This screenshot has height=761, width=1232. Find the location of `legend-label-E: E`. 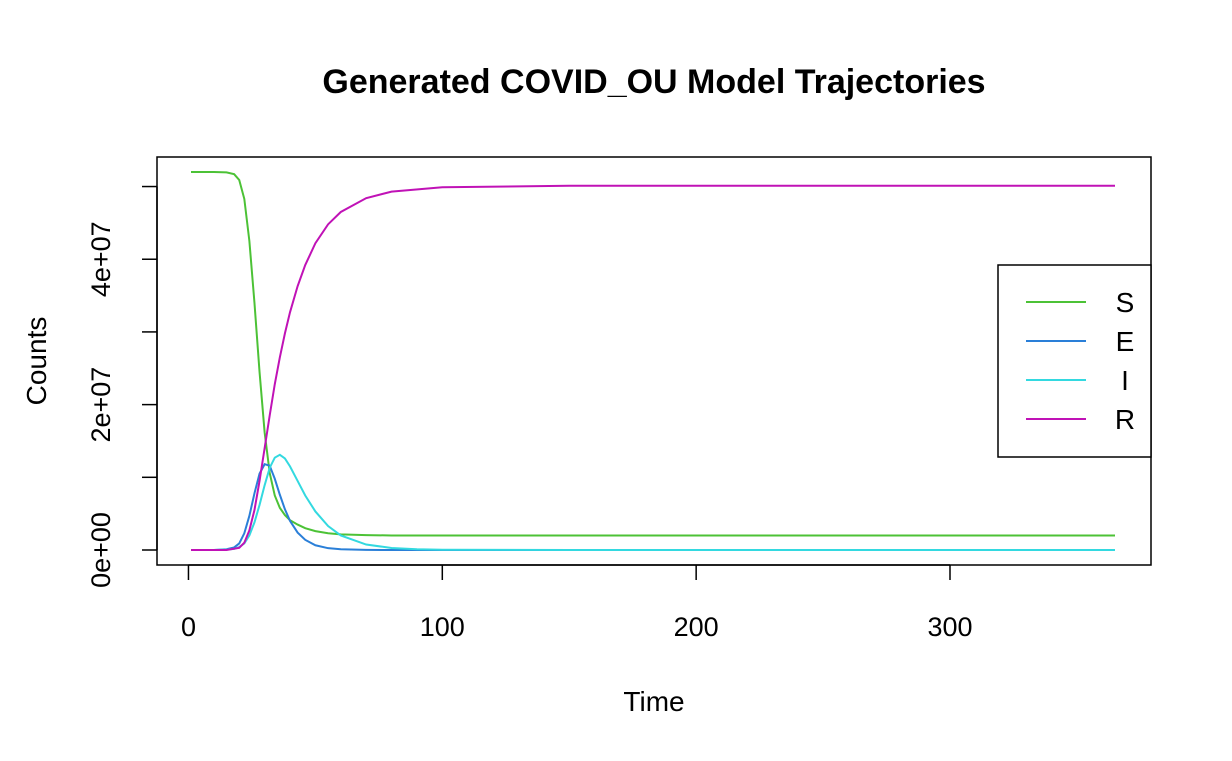

legend-label-E: E is located at coordinates (1125, 341).